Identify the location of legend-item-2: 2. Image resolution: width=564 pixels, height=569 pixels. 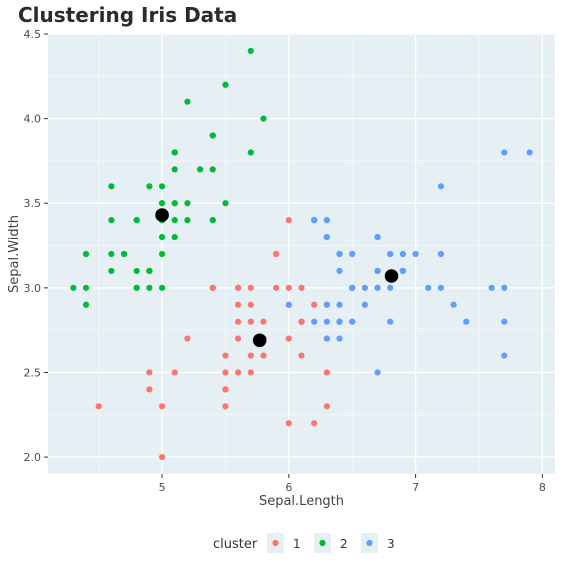
(331, 543).